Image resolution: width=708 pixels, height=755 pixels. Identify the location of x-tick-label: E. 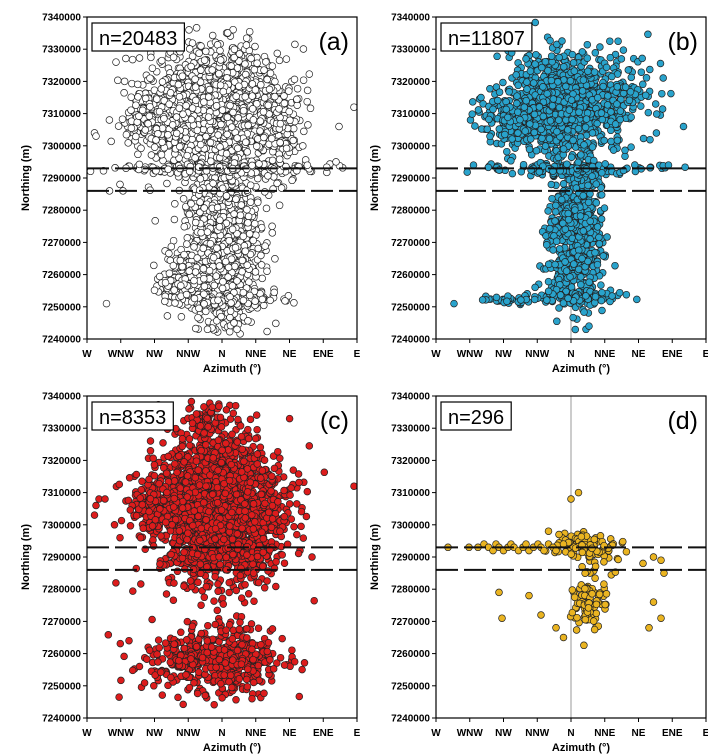
(357, 354).